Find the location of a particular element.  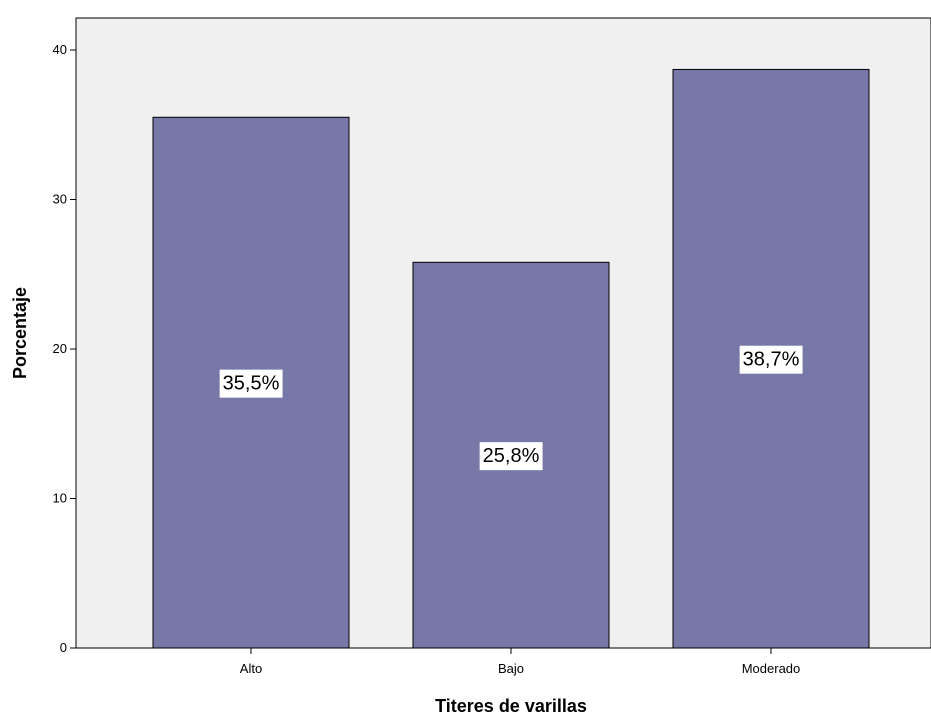

x-axis-title: Titeres de varillas is located at coordinates (511, 705).